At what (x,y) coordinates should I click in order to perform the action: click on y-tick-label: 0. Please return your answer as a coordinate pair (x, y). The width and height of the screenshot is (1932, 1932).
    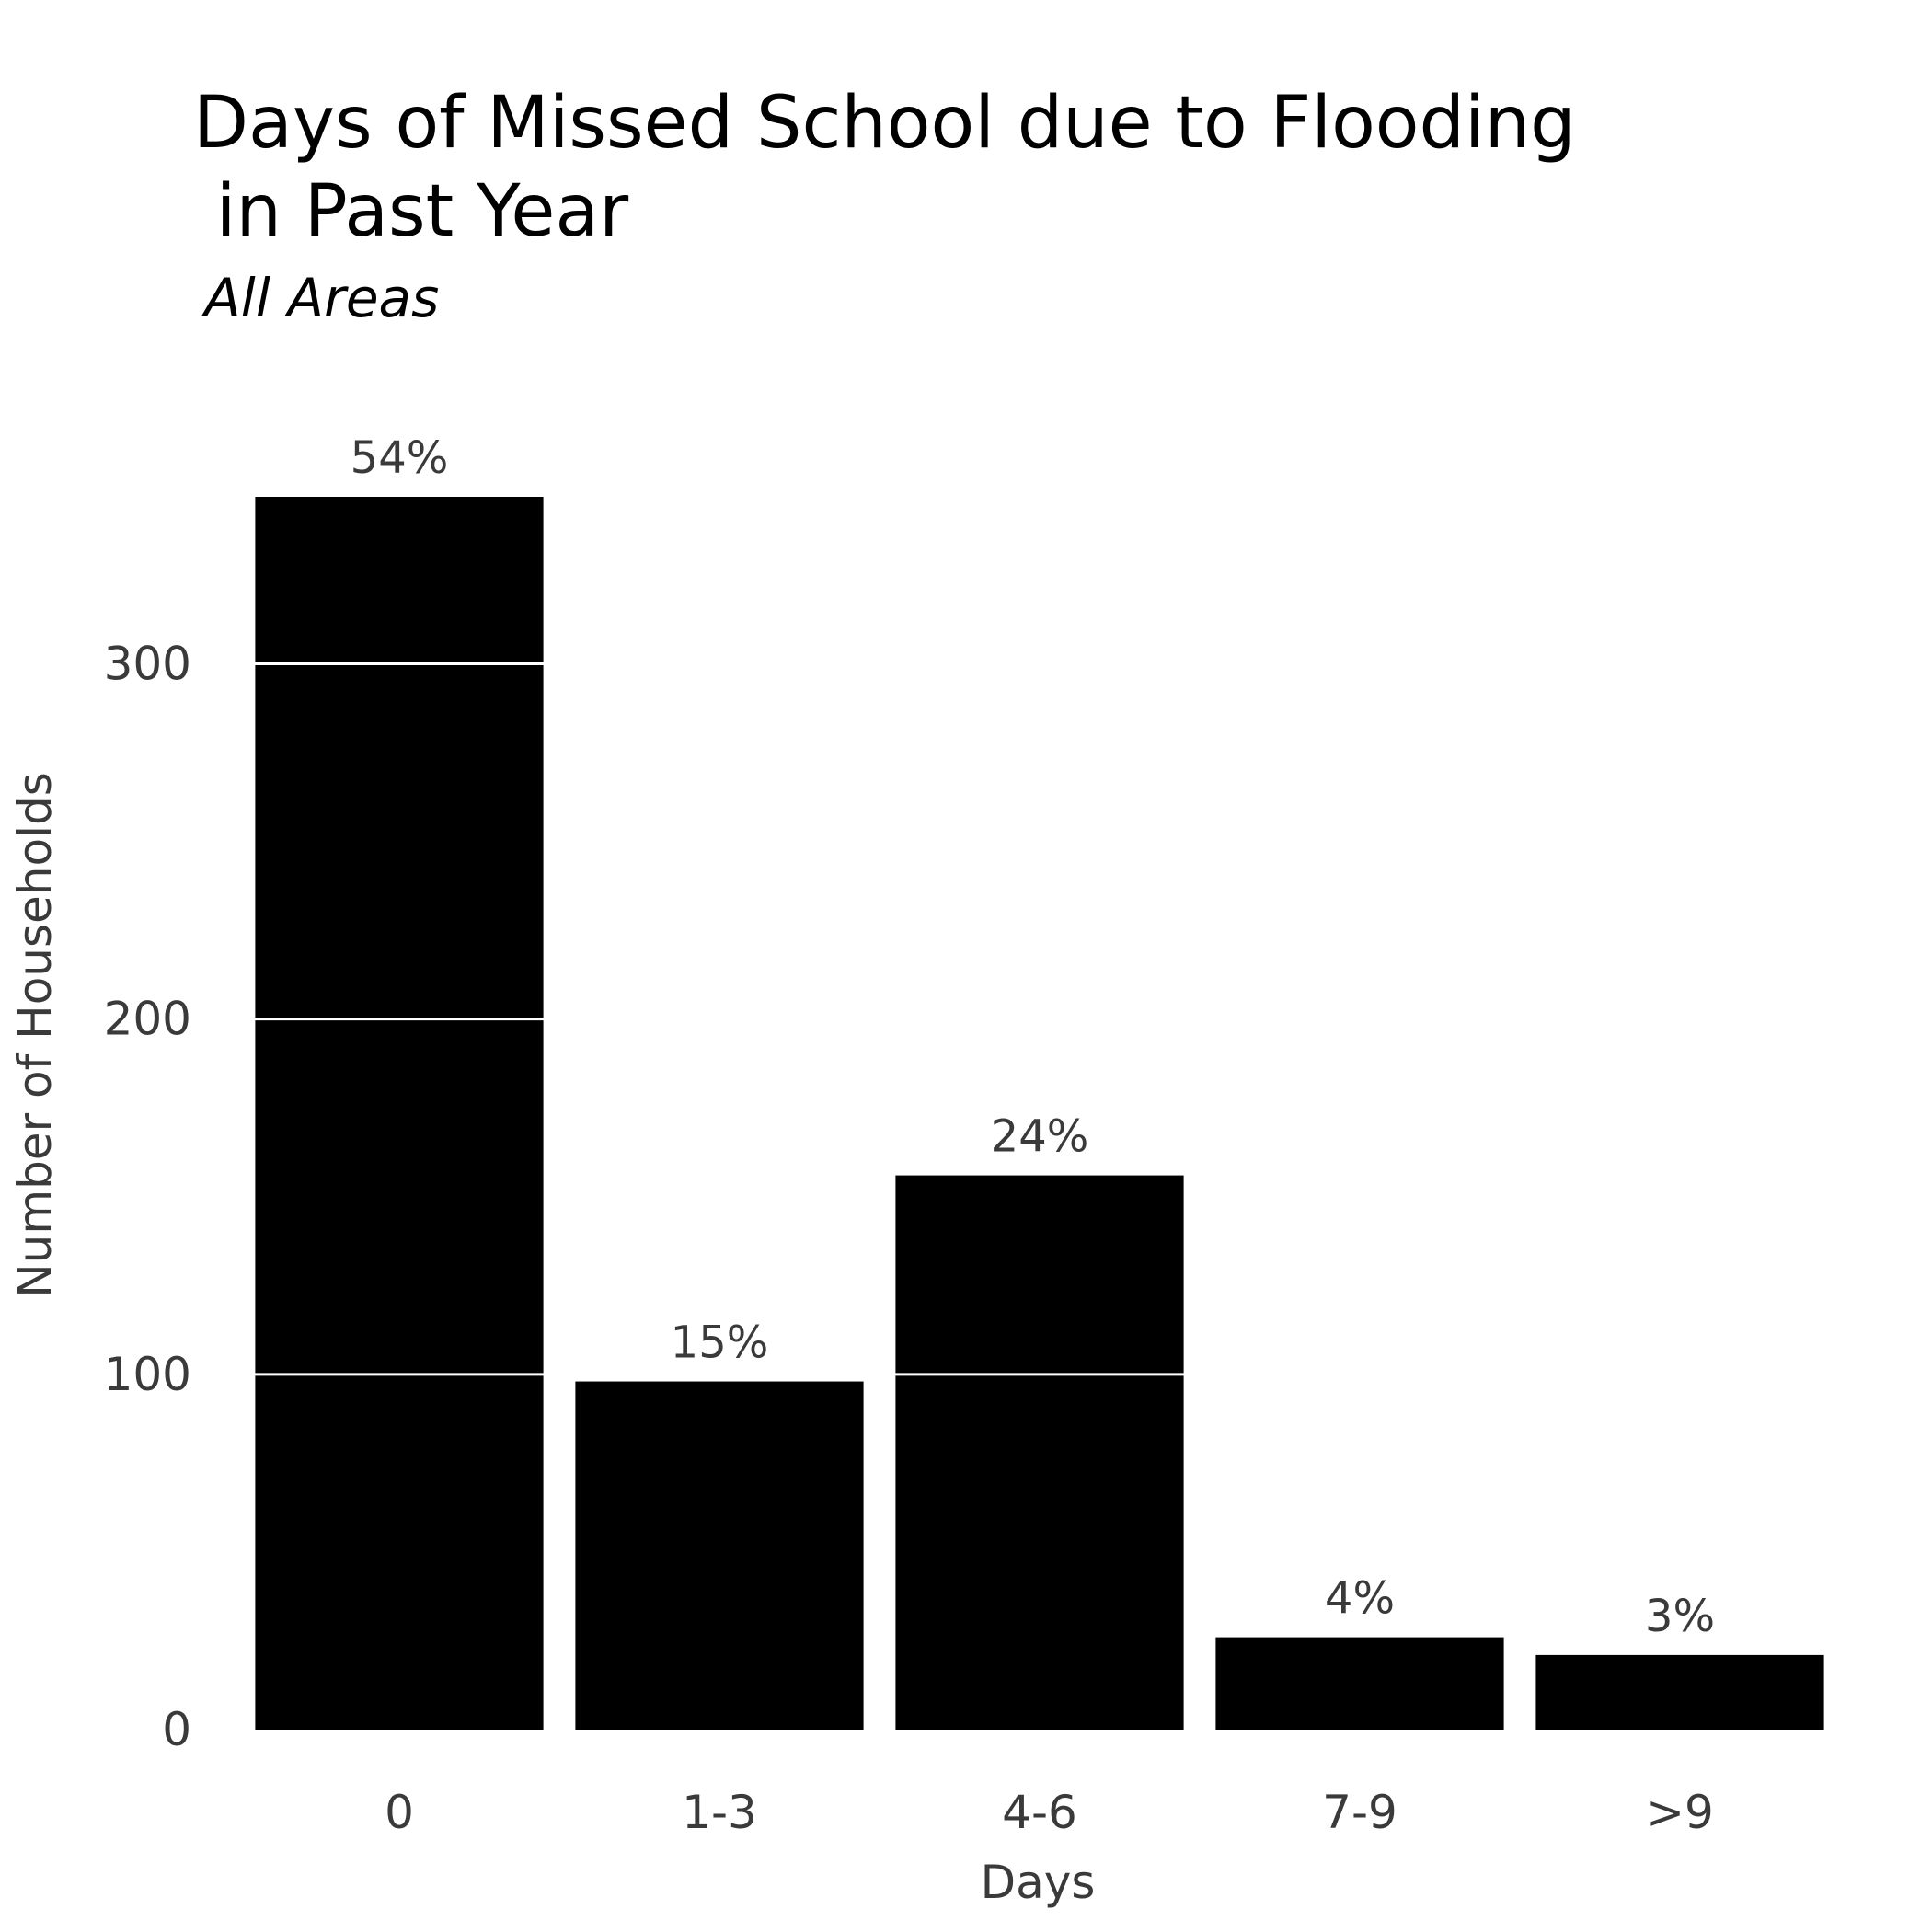
    Looking at the image, I should click on (176, 1729).